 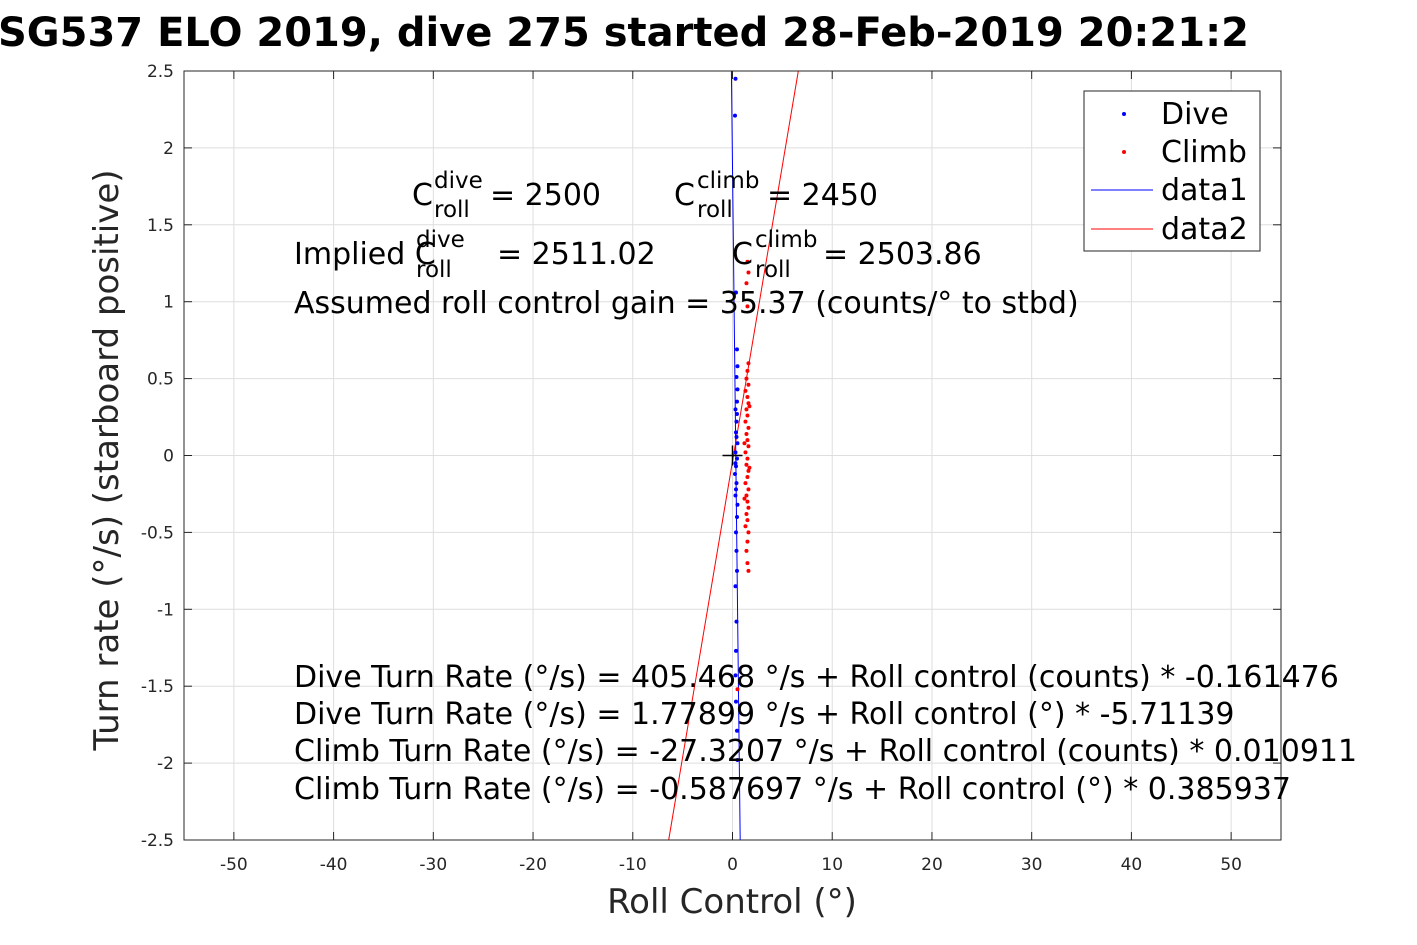 I want to click on x-tick-label: 10, so click(x=832, y=865).